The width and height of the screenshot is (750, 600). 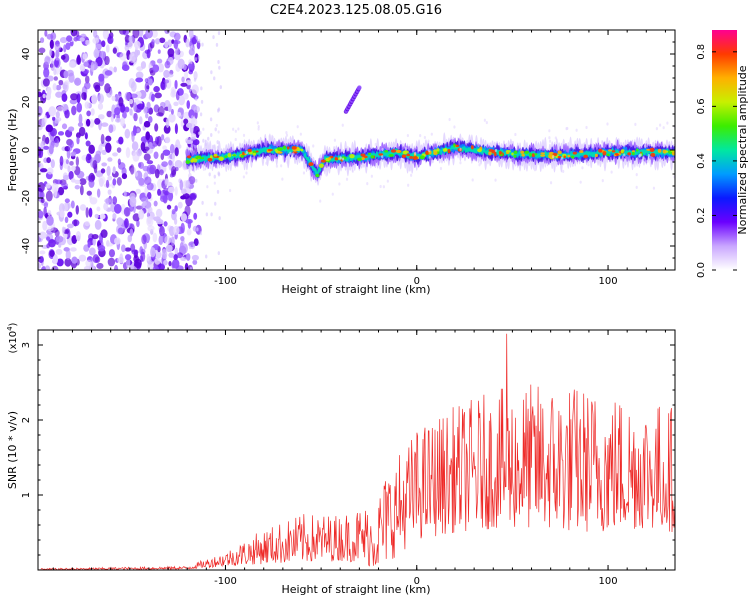 What do you see at coordinates (701, 161) in the screenshot?
I see `colorbar-tick-label: 0.4` at bounding box center [701, 161].